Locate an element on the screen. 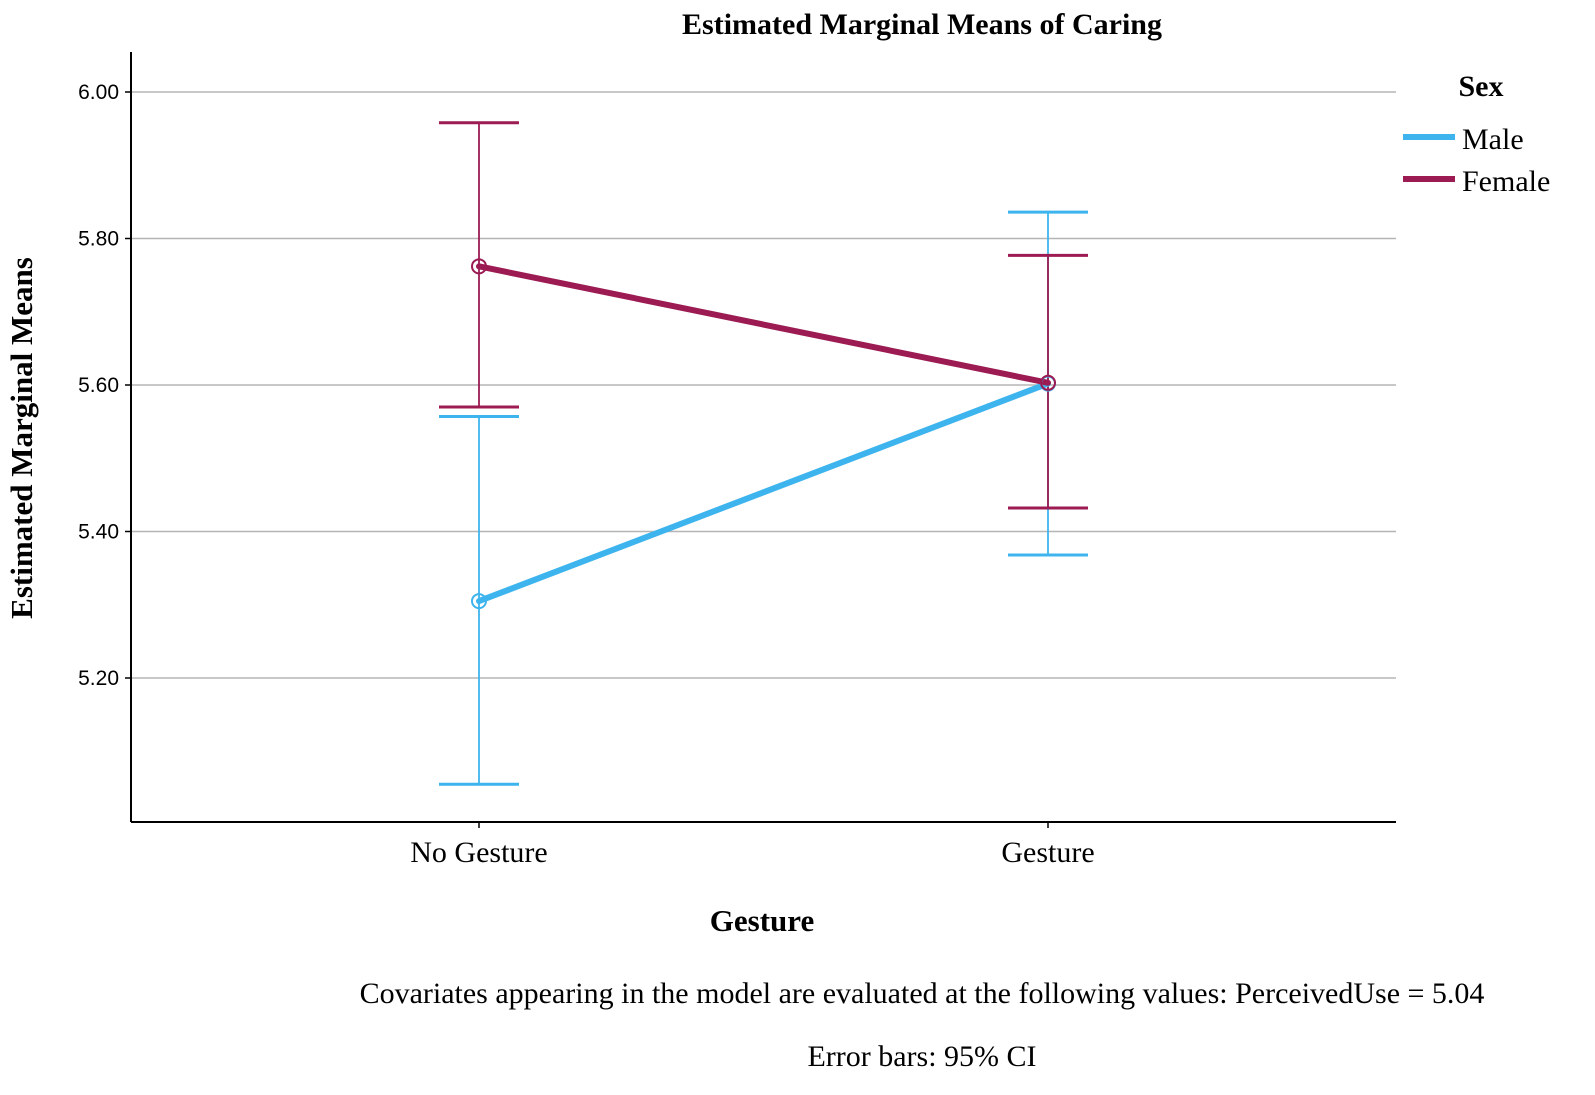 This screenshot has height=1095, width=1595. data-points is located at coordinates (763, 434).